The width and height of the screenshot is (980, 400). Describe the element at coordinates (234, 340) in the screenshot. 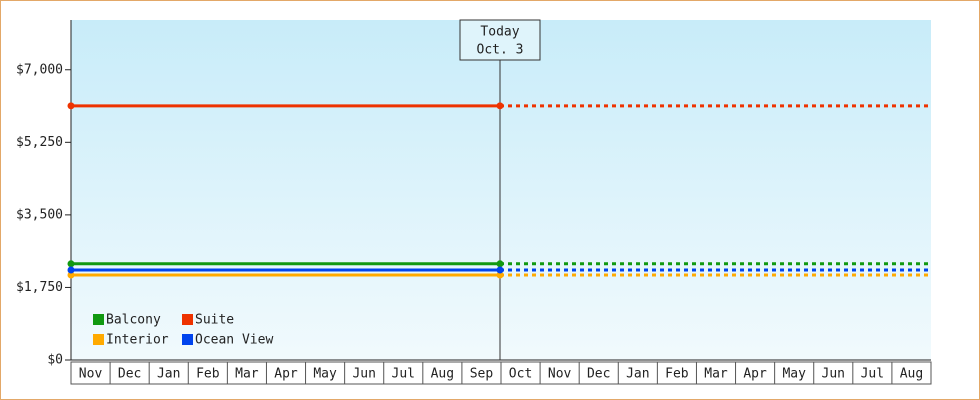

I see `legend-label: Ocean View` at that location.